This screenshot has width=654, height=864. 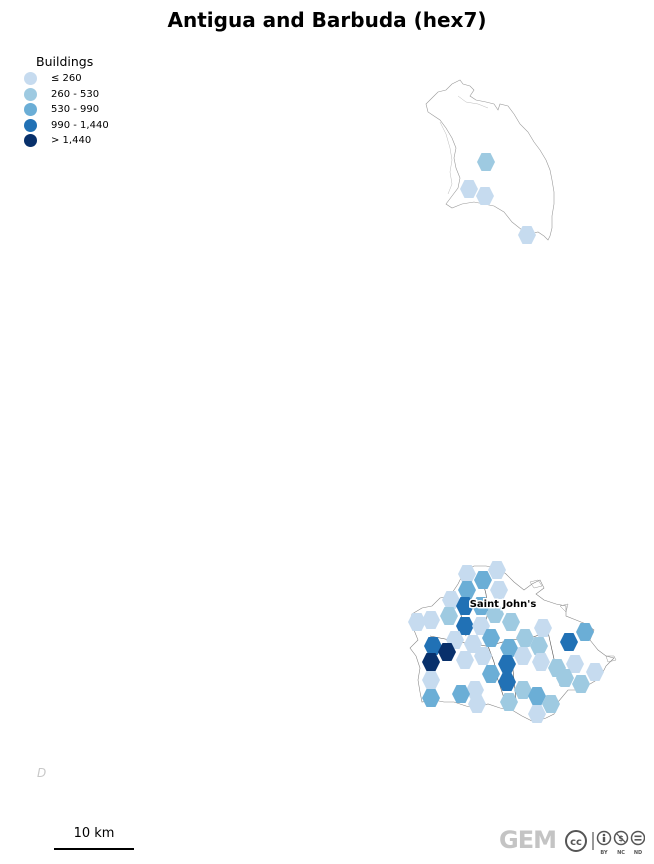 I want to click on scale-label: 10 km, so click(x=94, y=833).